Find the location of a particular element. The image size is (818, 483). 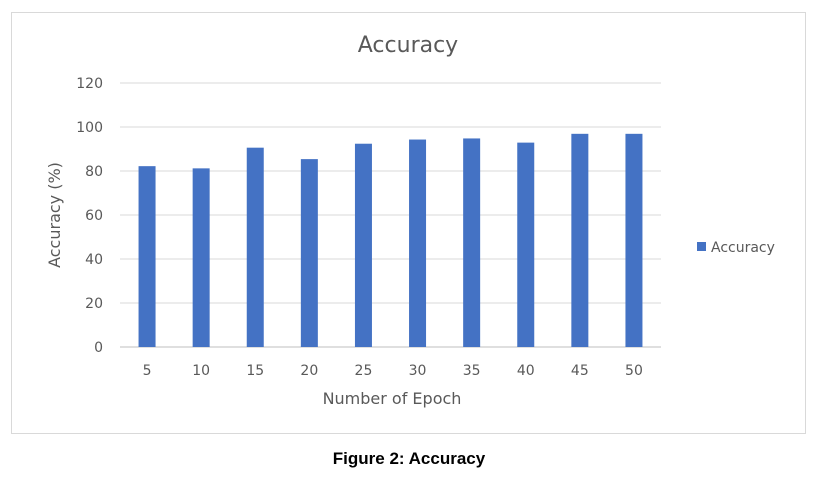

y-tick-label: 0 is located at coordinates (98, 348).